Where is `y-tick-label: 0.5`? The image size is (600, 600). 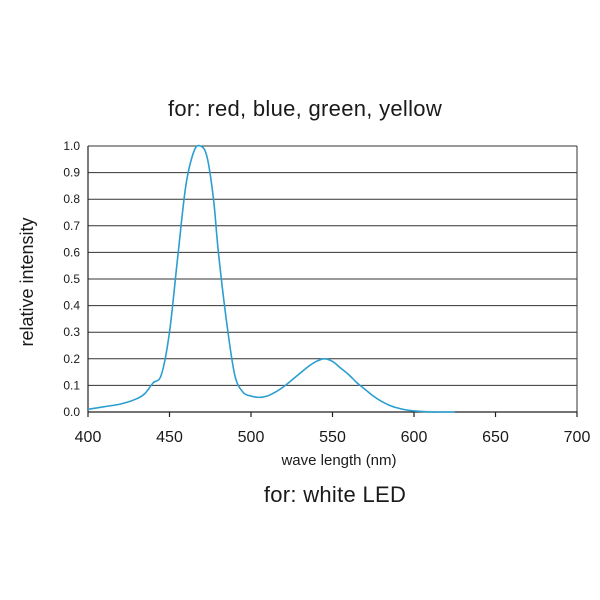 y-tick-label: 0.5 is located at coordinates (71, 279).